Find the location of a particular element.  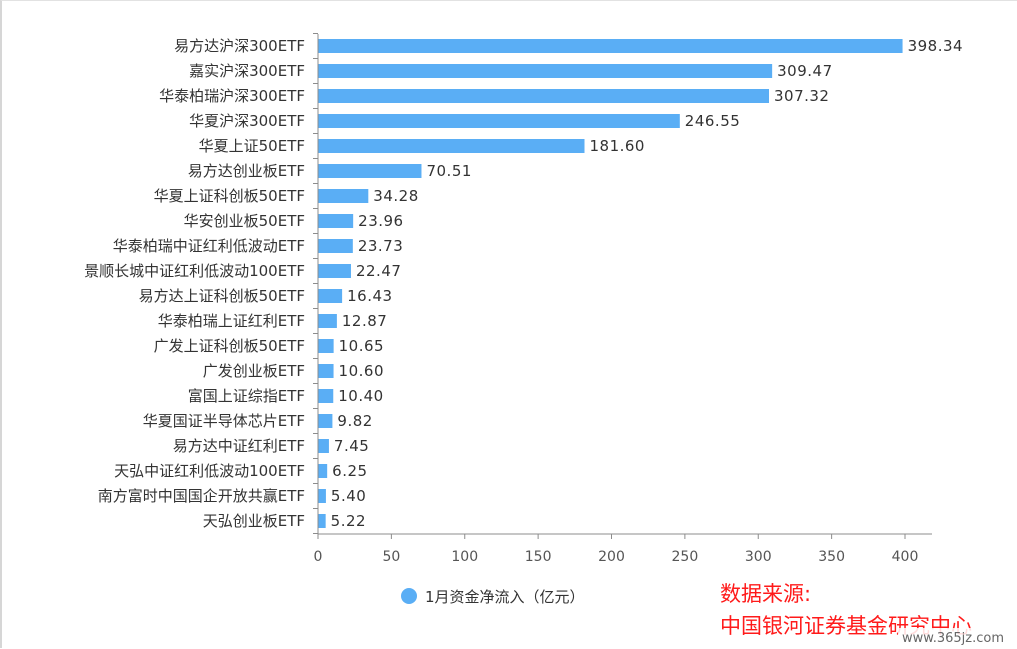

x-tick-label: 0 is located at coordinates (318, 557).